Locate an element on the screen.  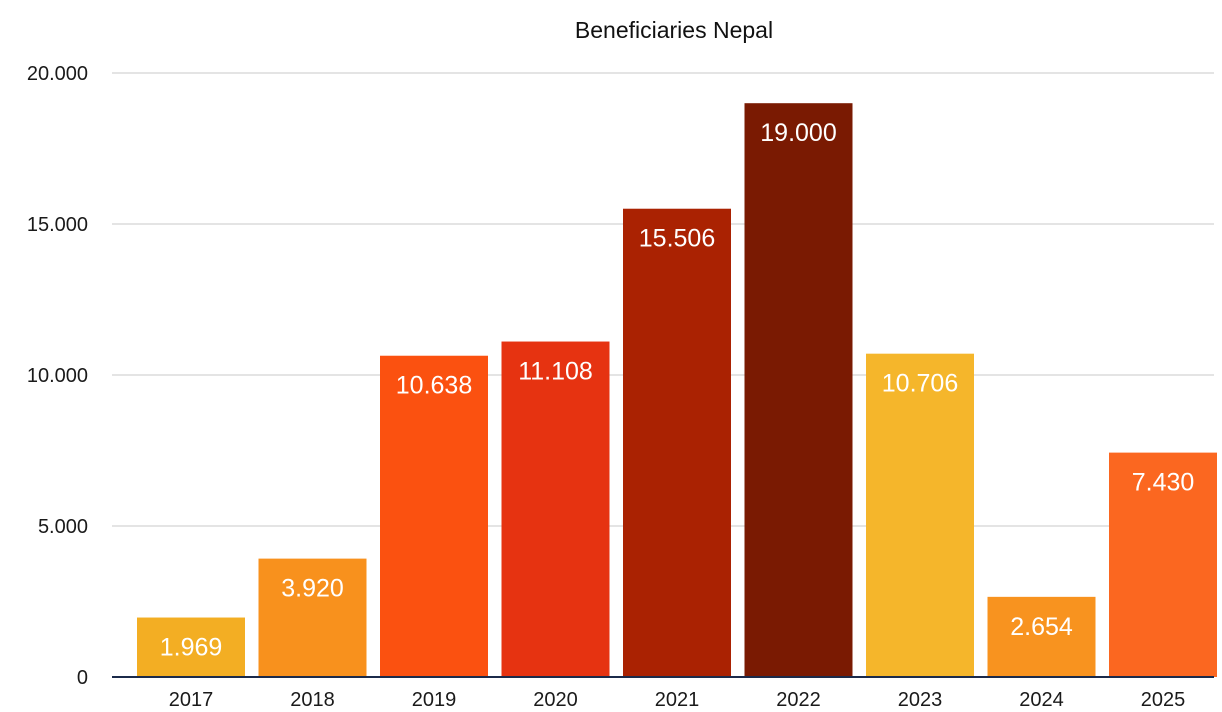
data-label-2019: 10.638 is located at coordinates (434, 386).